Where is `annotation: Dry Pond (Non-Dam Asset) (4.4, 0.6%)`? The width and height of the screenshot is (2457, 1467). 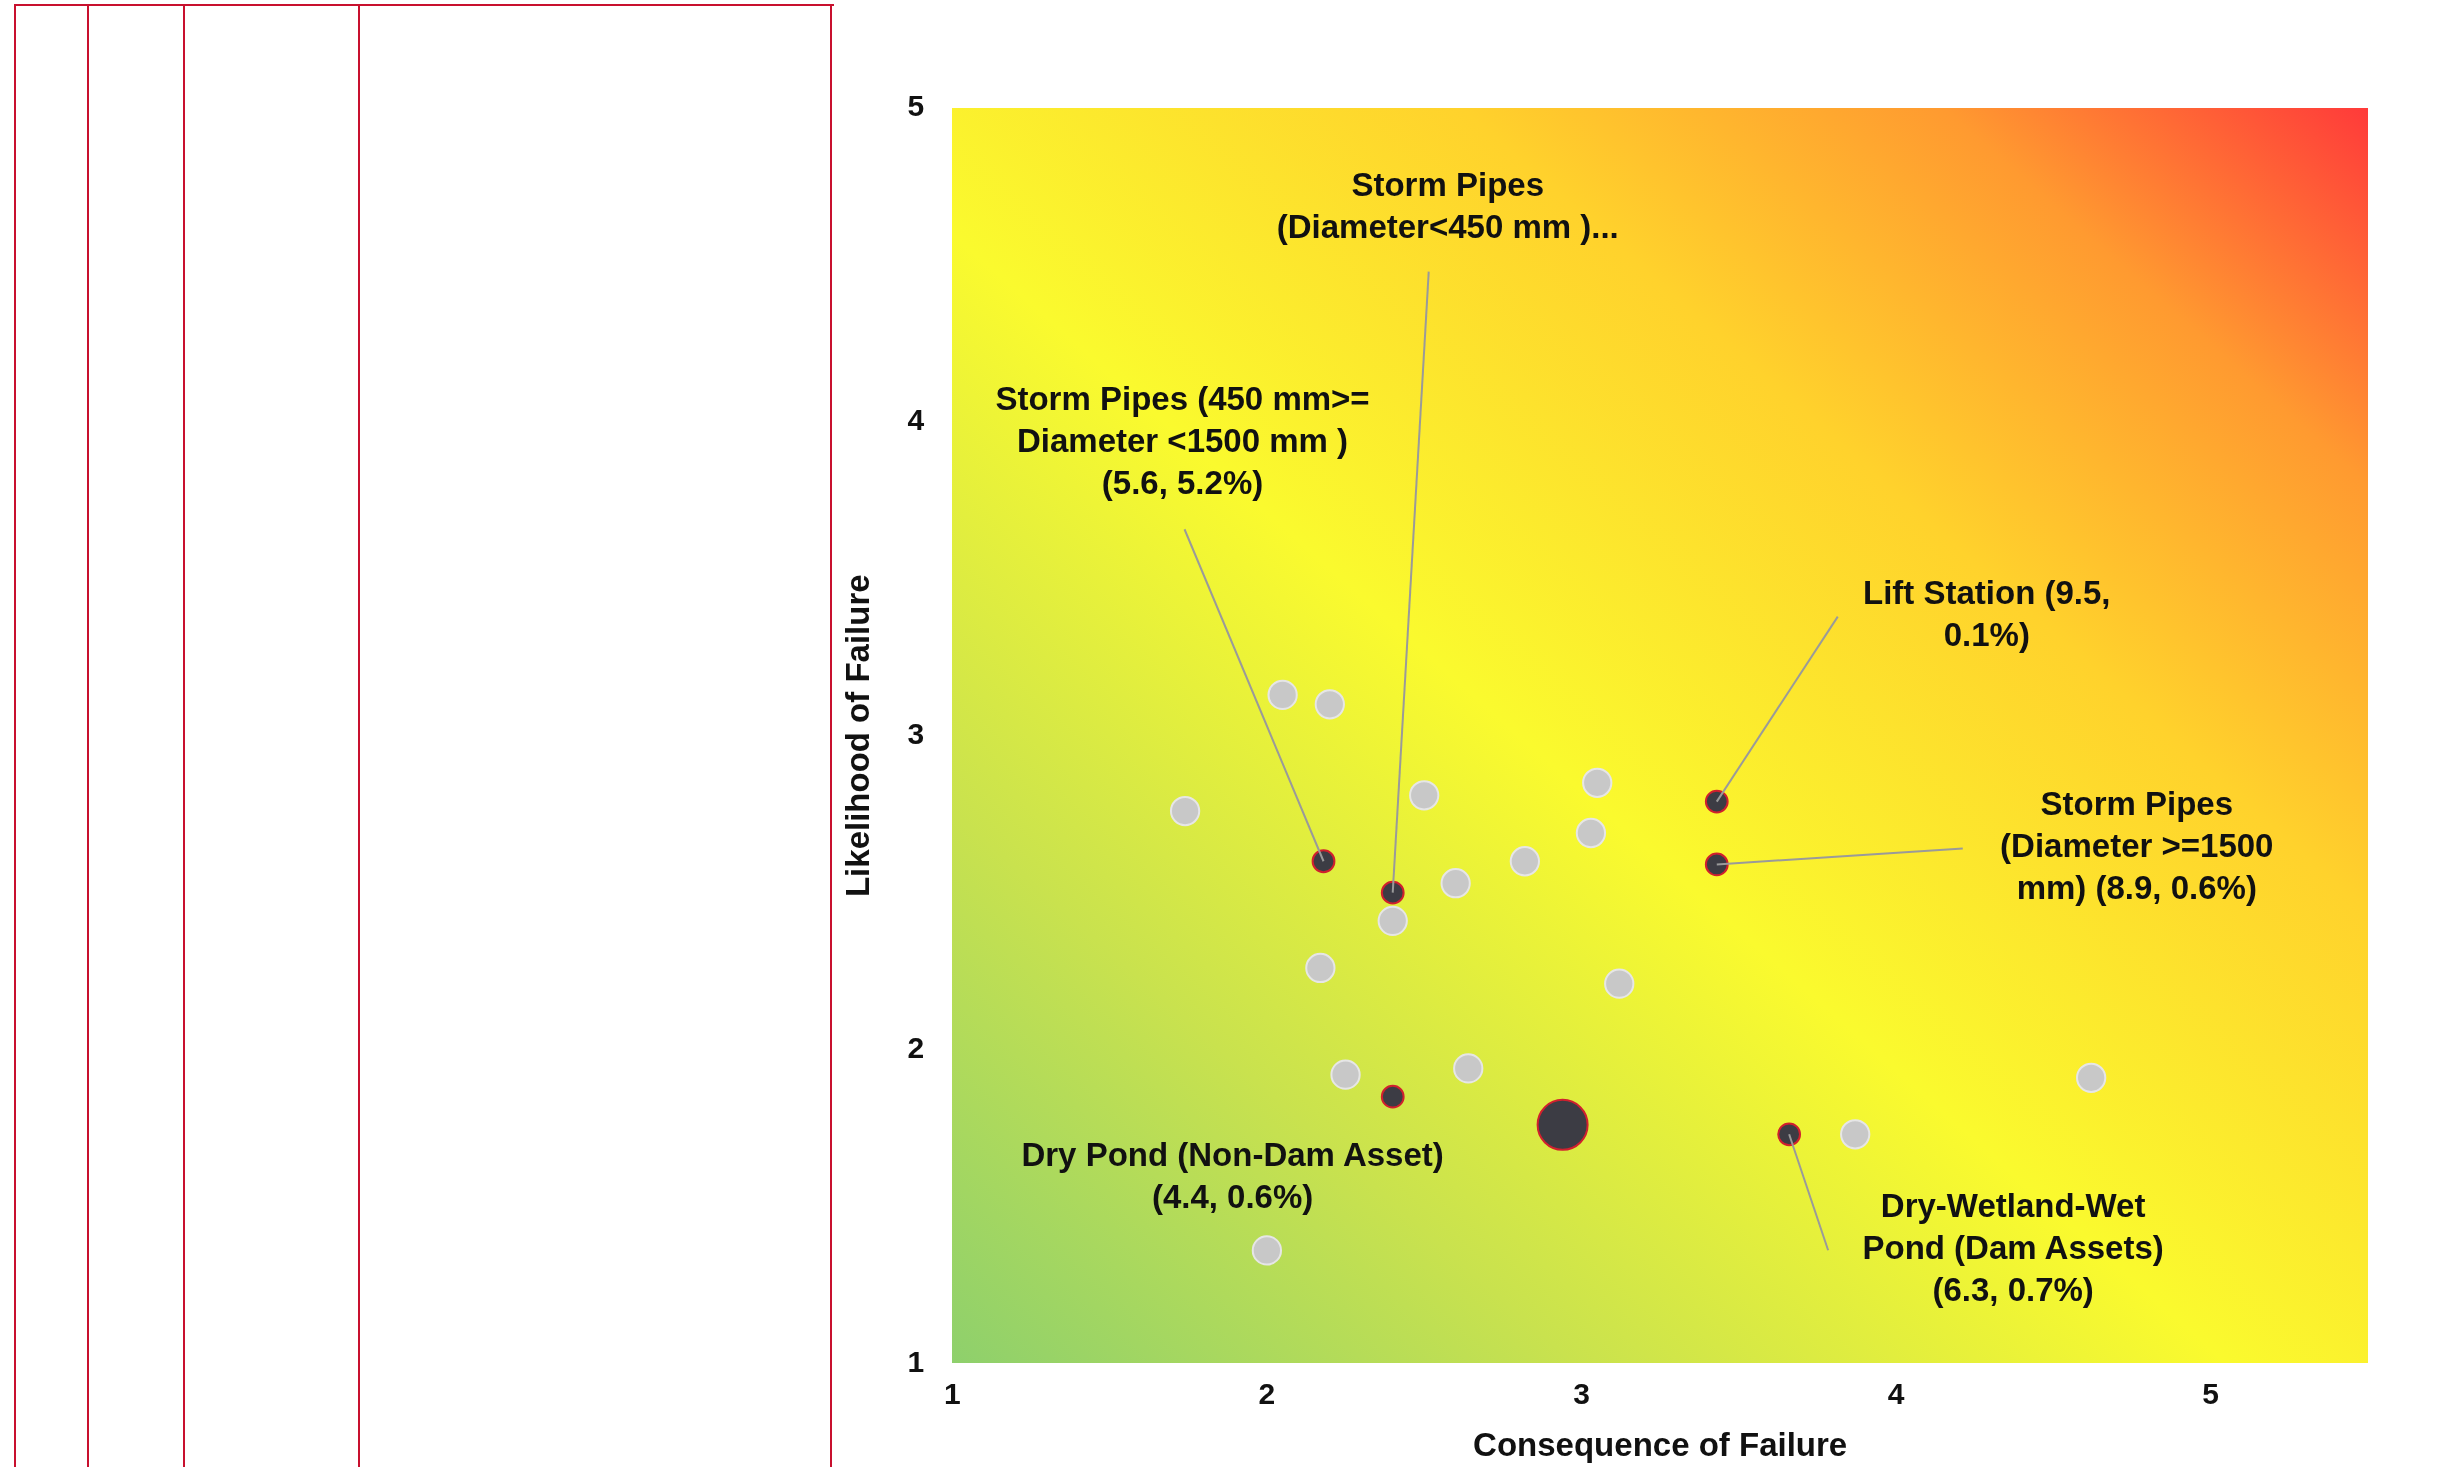 annotation: Dry Pond (Non-Dam Asset) (4.4, 0.6%) is located at coordinates (1232, 1175).